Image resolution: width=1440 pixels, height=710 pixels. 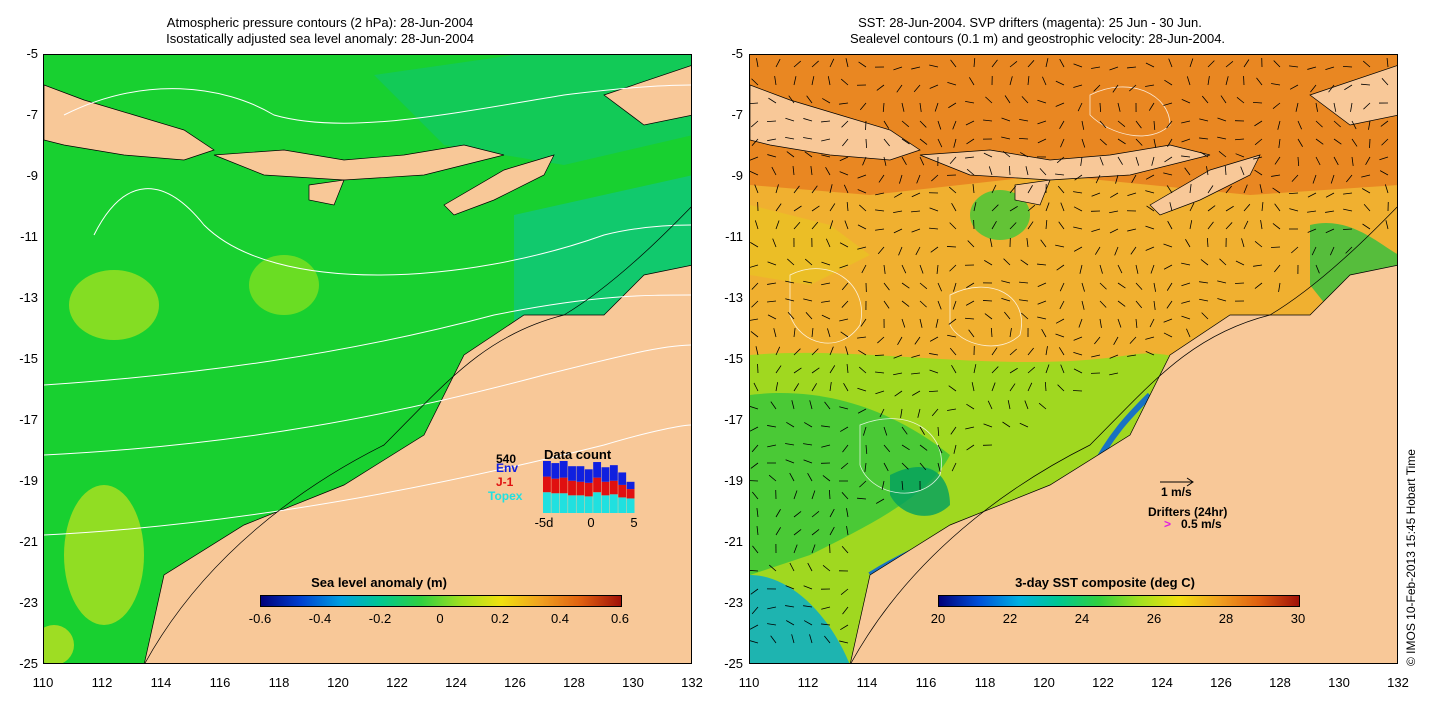 What do you see at coordinates (515, 682) in the screenshot?
I see `left-longitude-tick: 126` at bounding box center [515, 682].